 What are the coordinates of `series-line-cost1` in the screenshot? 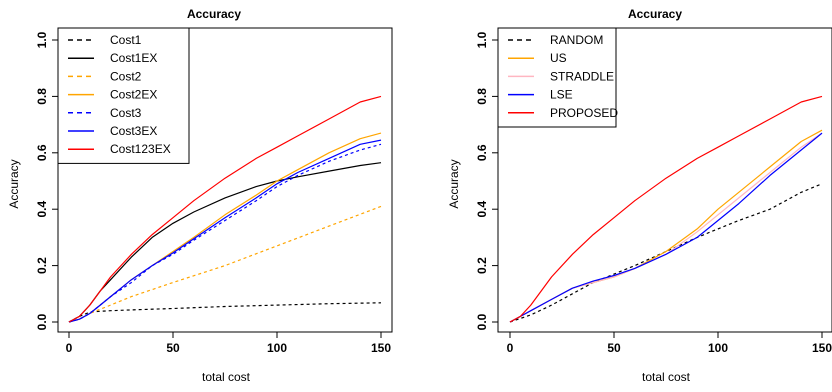 It's located at (225, 312).